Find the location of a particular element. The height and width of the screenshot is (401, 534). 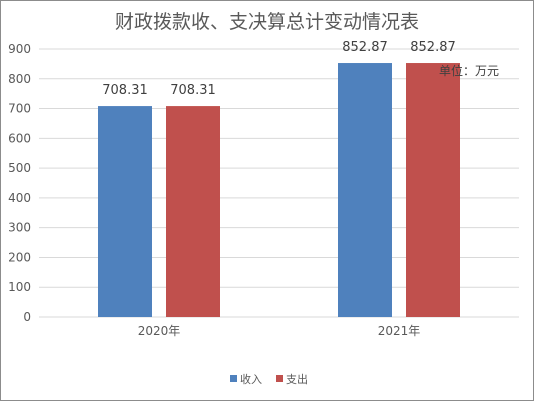

y-tick-label: 300 is located at coordinates (19, 228).